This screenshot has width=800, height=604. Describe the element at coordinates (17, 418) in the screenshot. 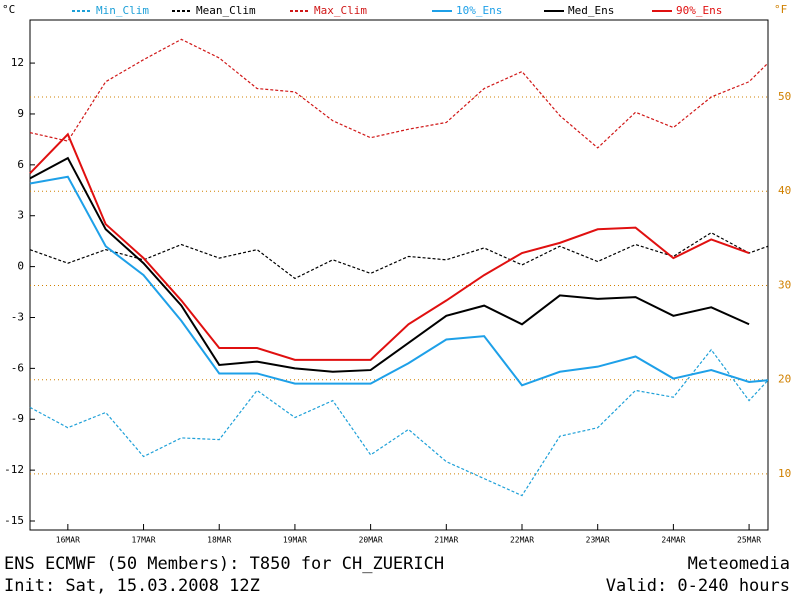

I see `y-tick-label: -9` at that location.